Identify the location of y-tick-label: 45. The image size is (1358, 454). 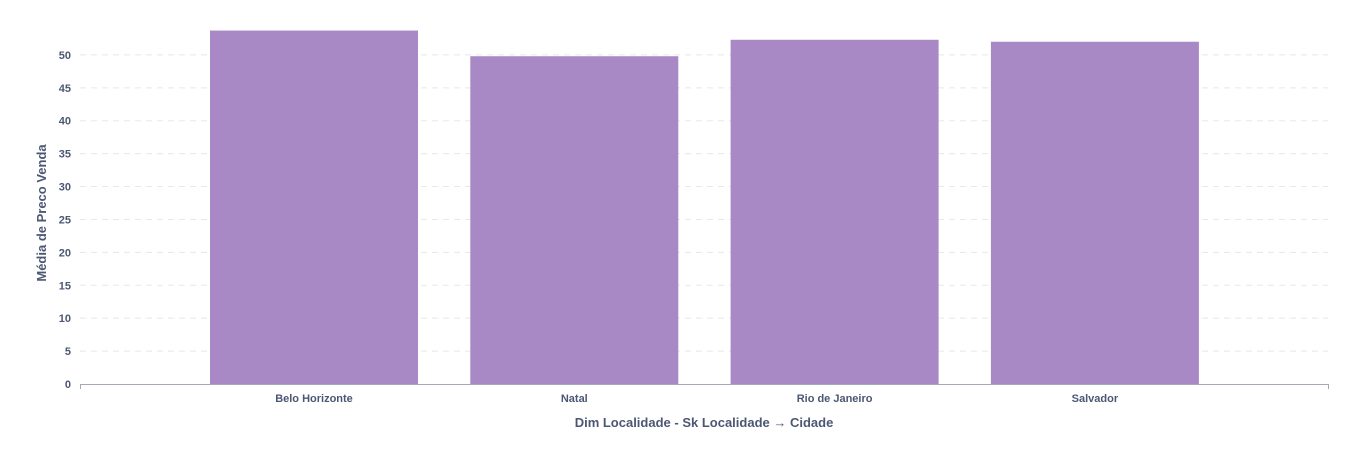
(65, 89).